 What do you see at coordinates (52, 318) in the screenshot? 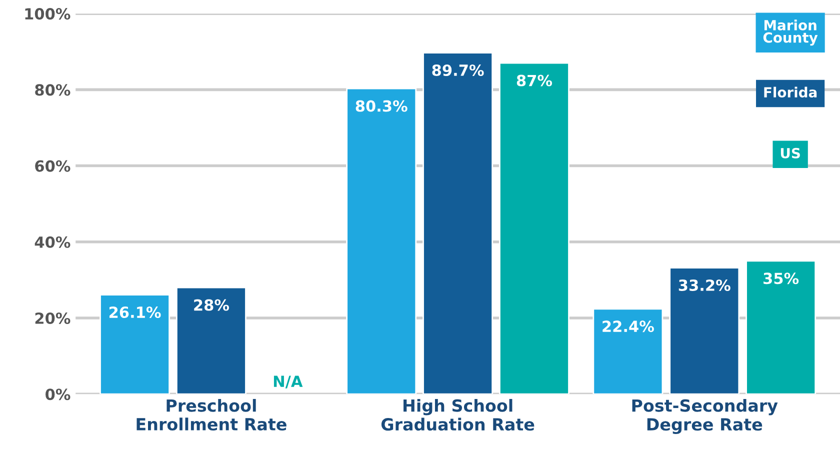
I see `y-tick-label: 20%` at bounding box center [52, 318].